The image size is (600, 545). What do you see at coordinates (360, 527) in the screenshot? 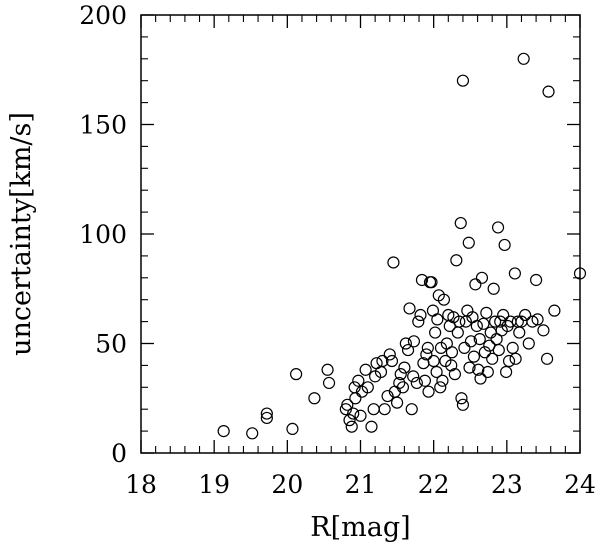
I see `x-axis-label: R[mag]` at bounding box center [360, 527].